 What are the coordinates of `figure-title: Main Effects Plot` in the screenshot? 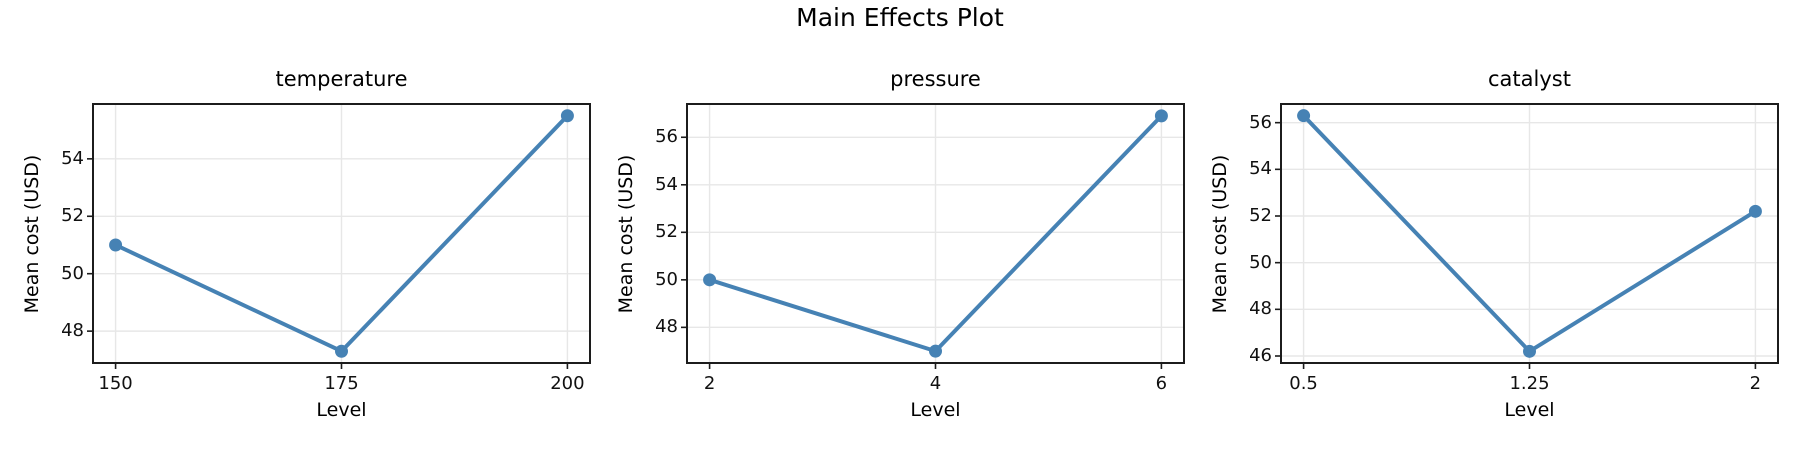 It's located at (900, 17).